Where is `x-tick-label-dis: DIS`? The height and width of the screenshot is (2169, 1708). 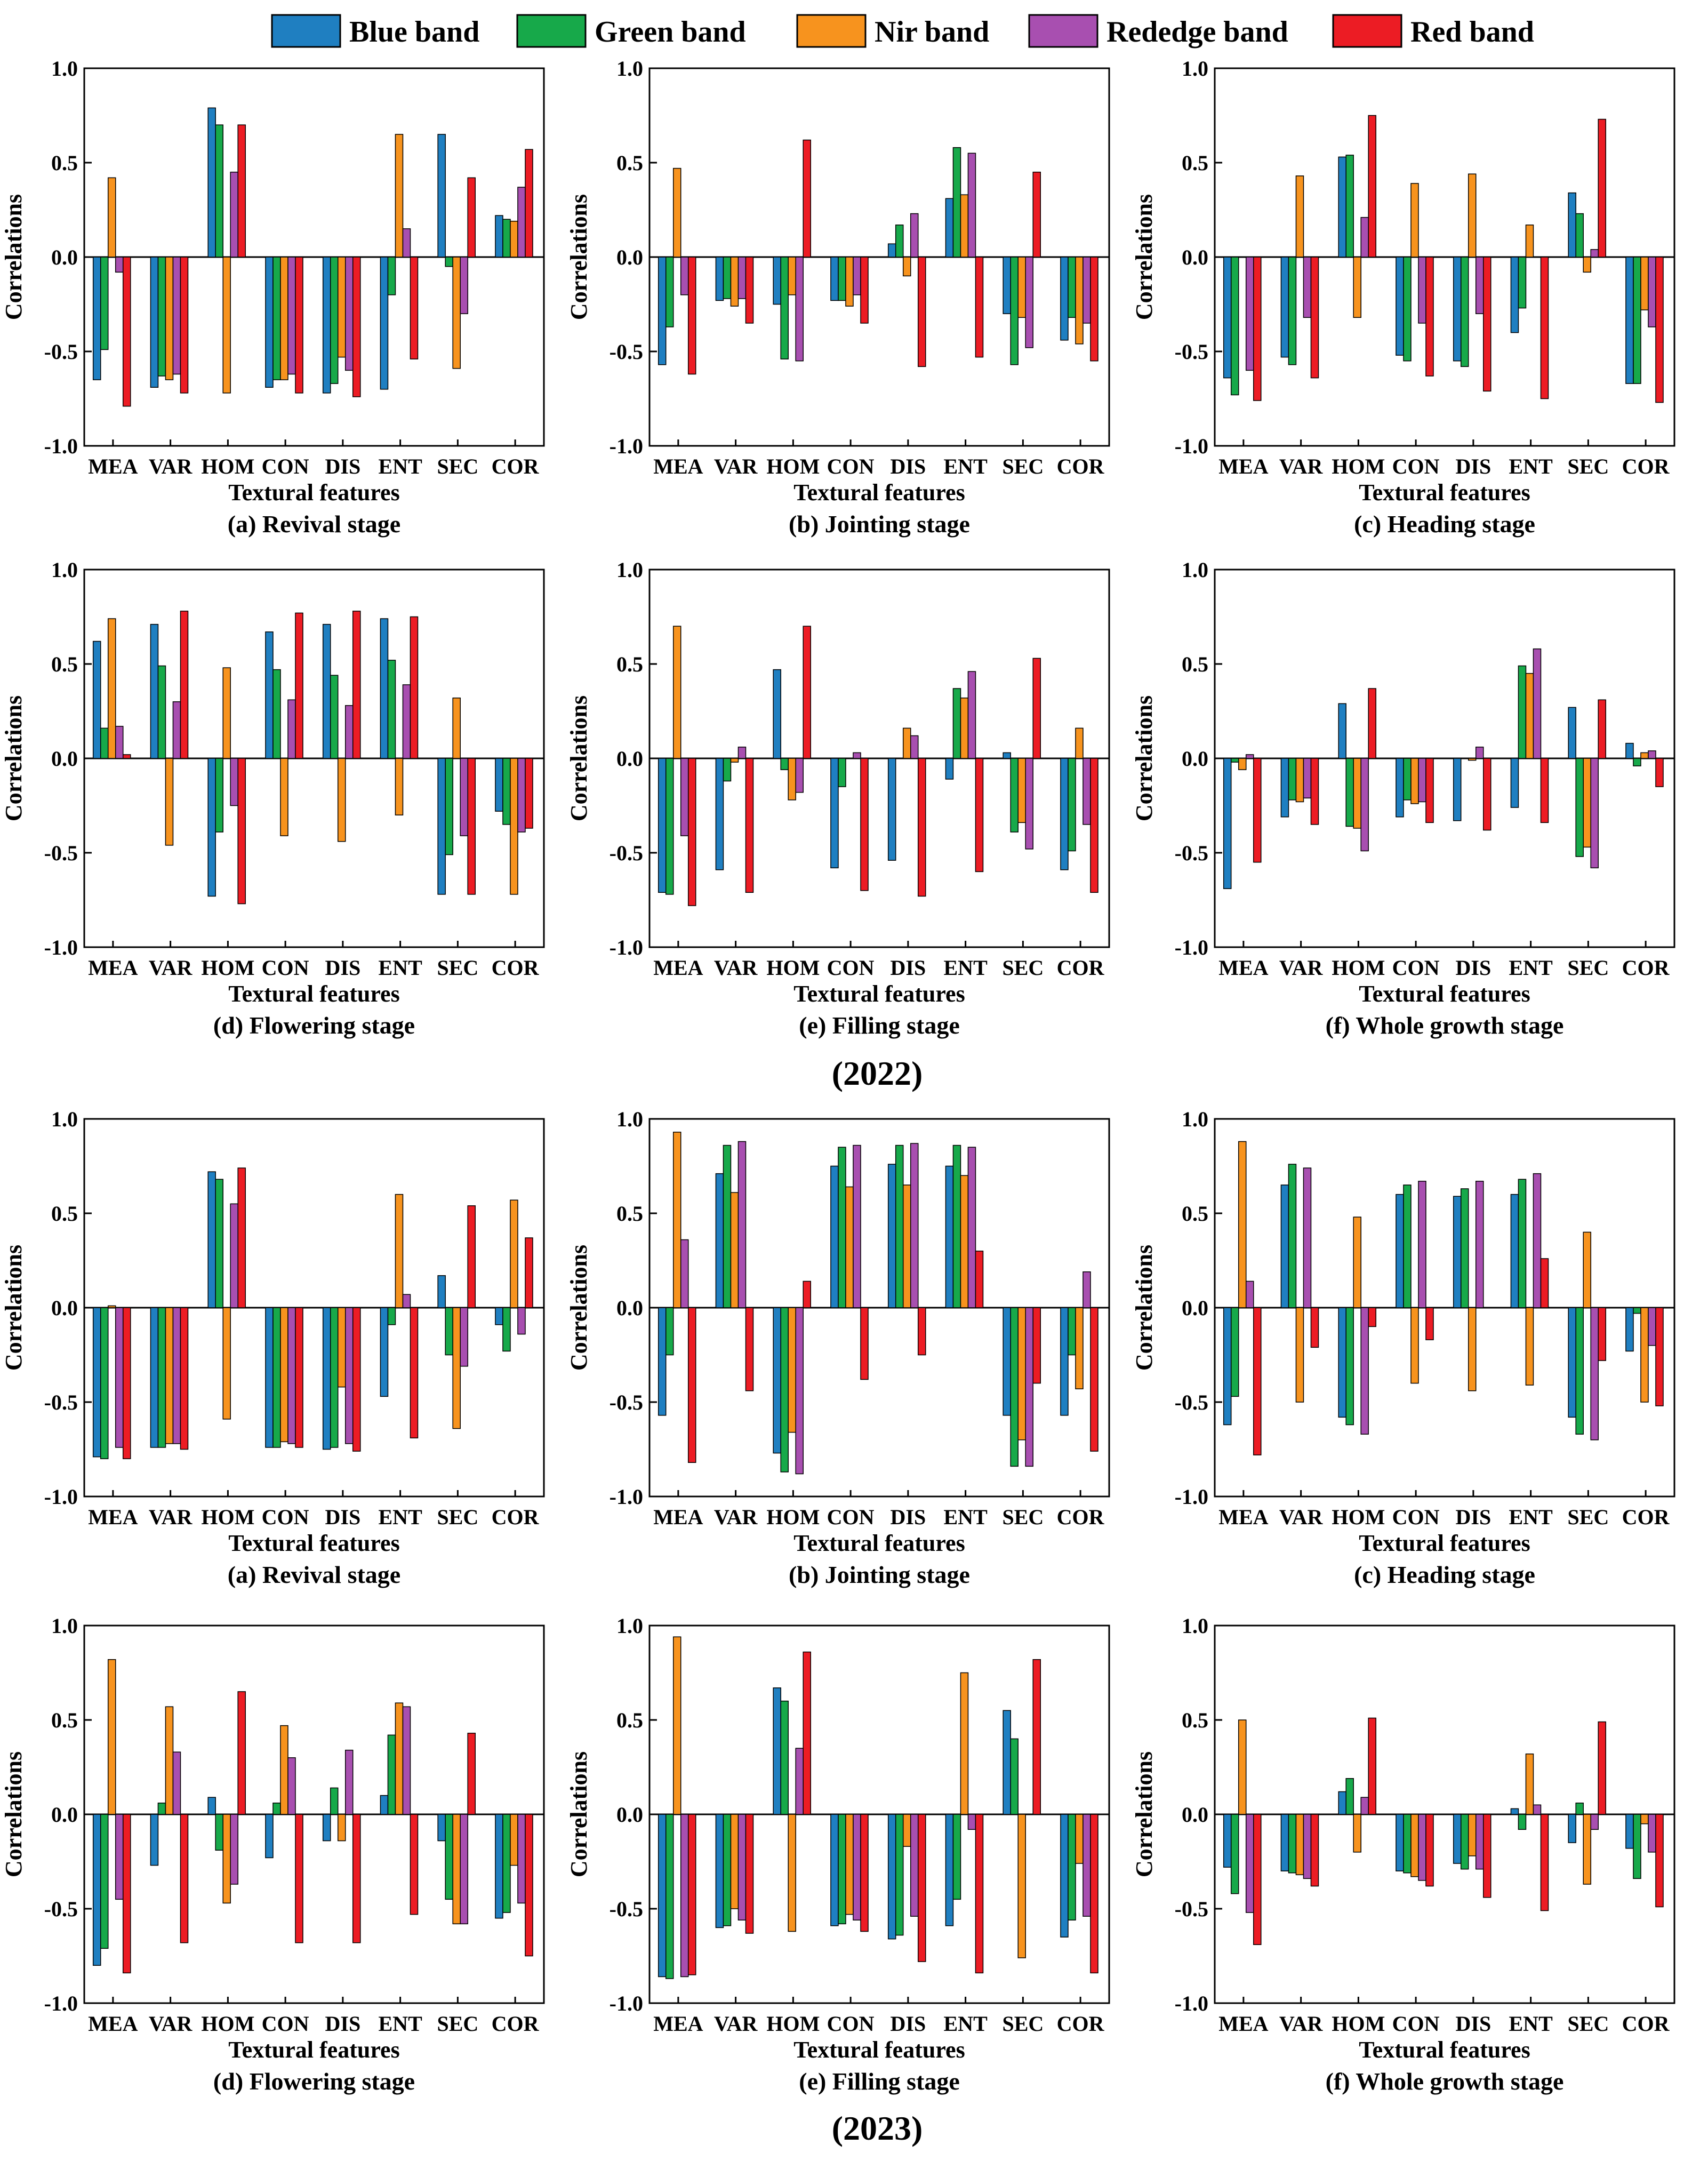
x-tick-label-dis: DIS is located at coordinates (1474, 1517).